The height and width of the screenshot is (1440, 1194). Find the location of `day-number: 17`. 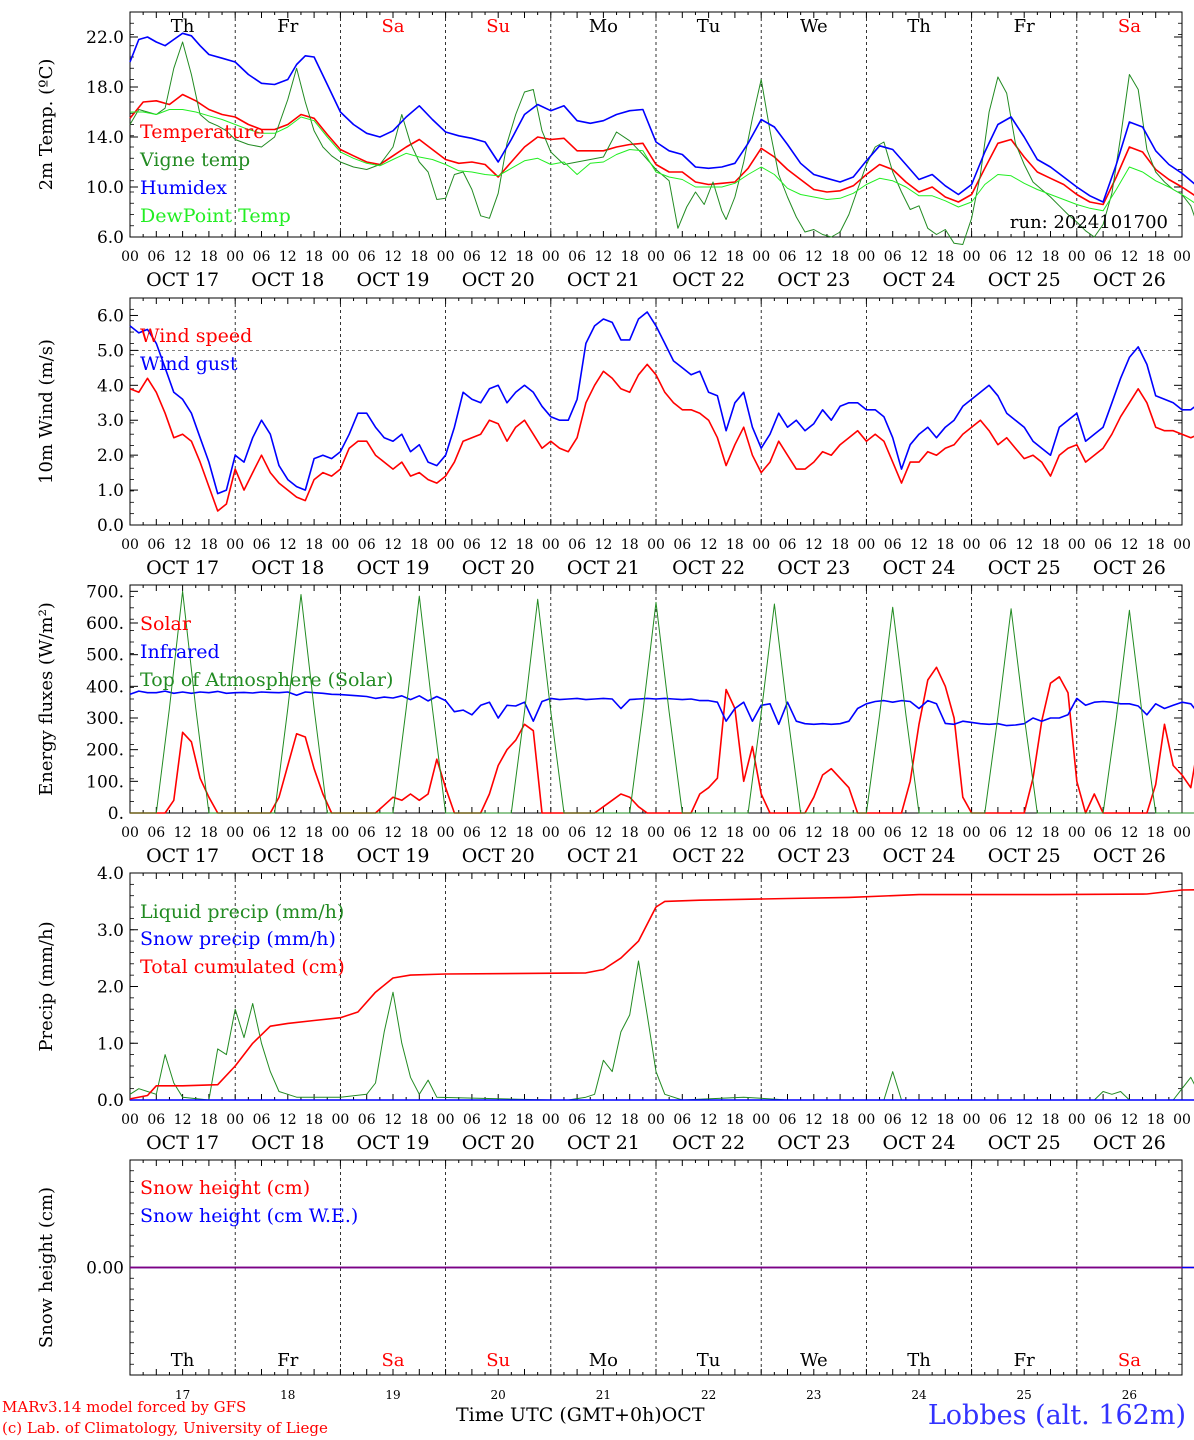

day-number: 17 is located at coordinates (182, 1395).